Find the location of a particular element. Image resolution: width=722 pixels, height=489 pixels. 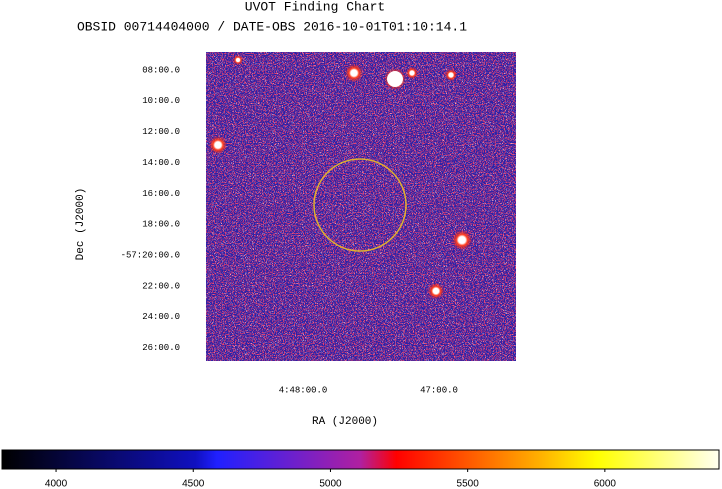

y-tick-label: 16:00.0 is located at coordinates (161, 194).